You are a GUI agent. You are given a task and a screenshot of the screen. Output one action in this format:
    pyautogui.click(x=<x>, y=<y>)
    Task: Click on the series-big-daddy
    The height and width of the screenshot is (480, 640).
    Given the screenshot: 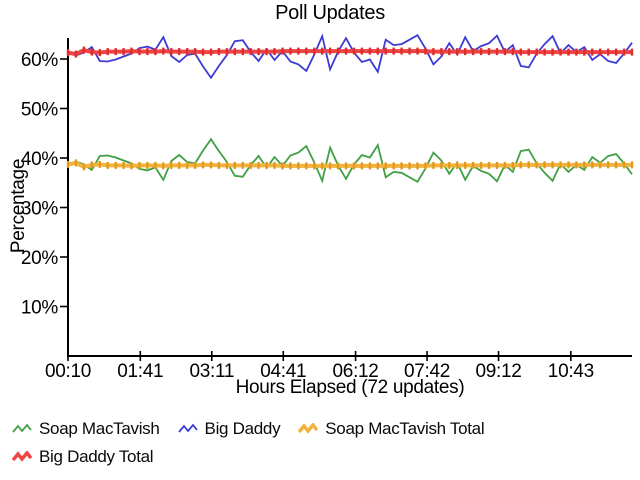 What is the action you would take?
    pyautogui.click(x=350, y=56)
    